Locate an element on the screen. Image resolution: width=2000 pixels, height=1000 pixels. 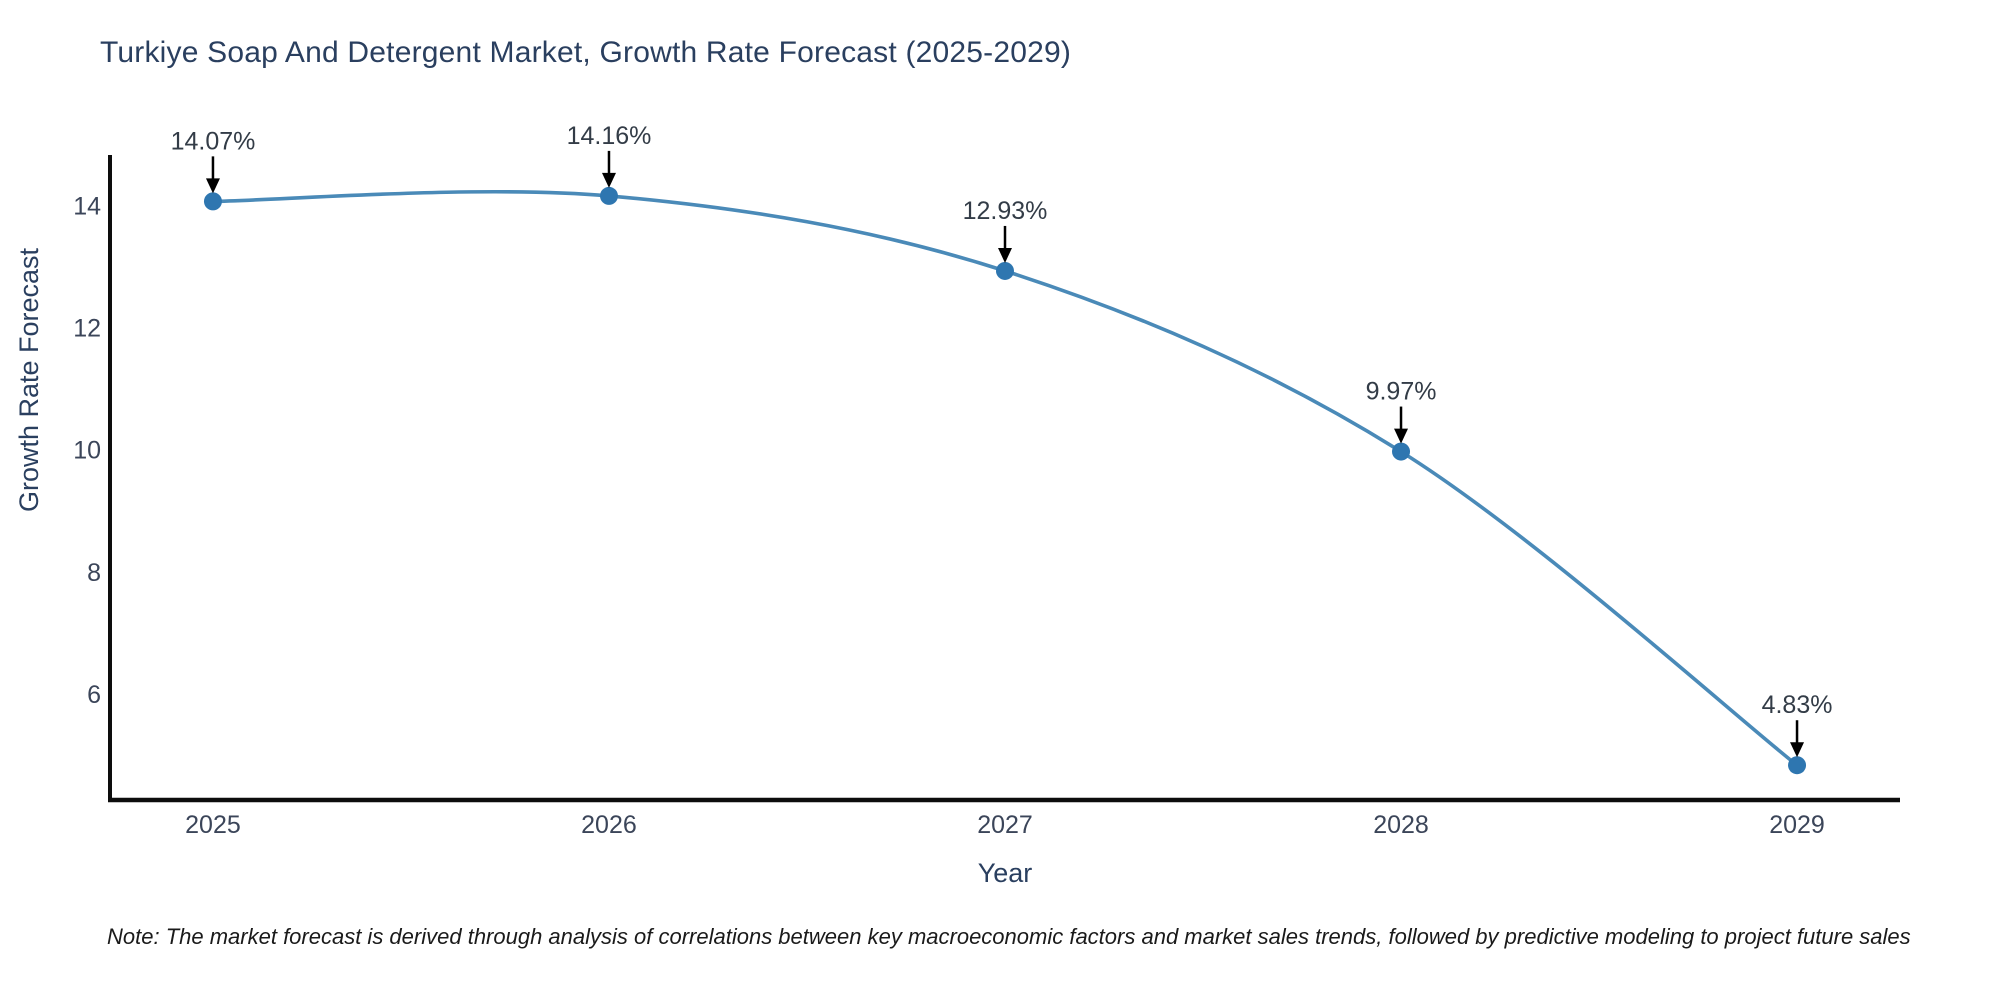
x-tick-2029: 2029 is located at coordinates (1797, 825).